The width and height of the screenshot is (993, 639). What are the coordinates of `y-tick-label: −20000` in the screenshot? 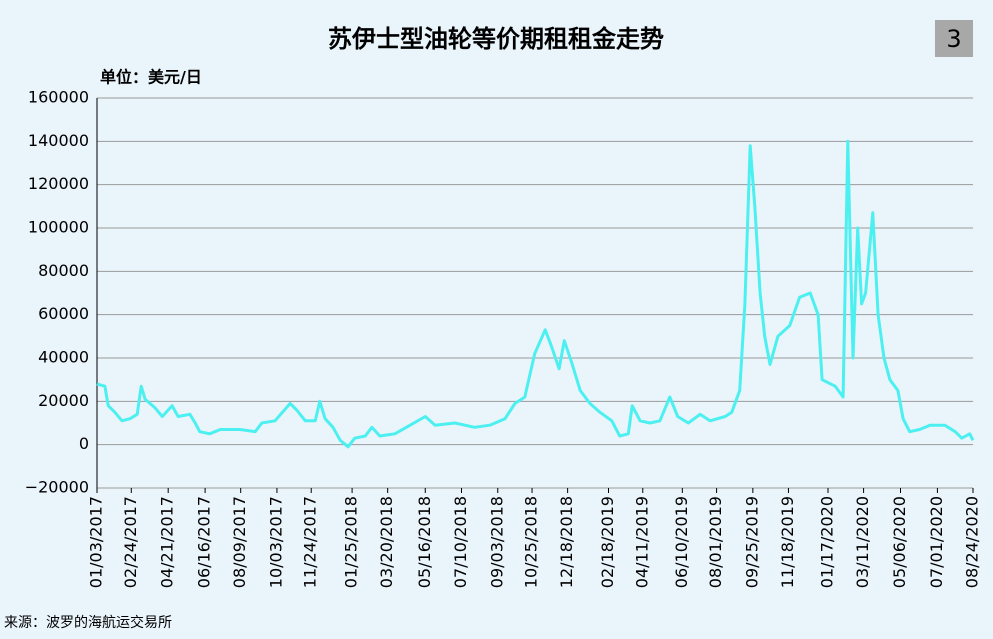 It's located at (57, 487).